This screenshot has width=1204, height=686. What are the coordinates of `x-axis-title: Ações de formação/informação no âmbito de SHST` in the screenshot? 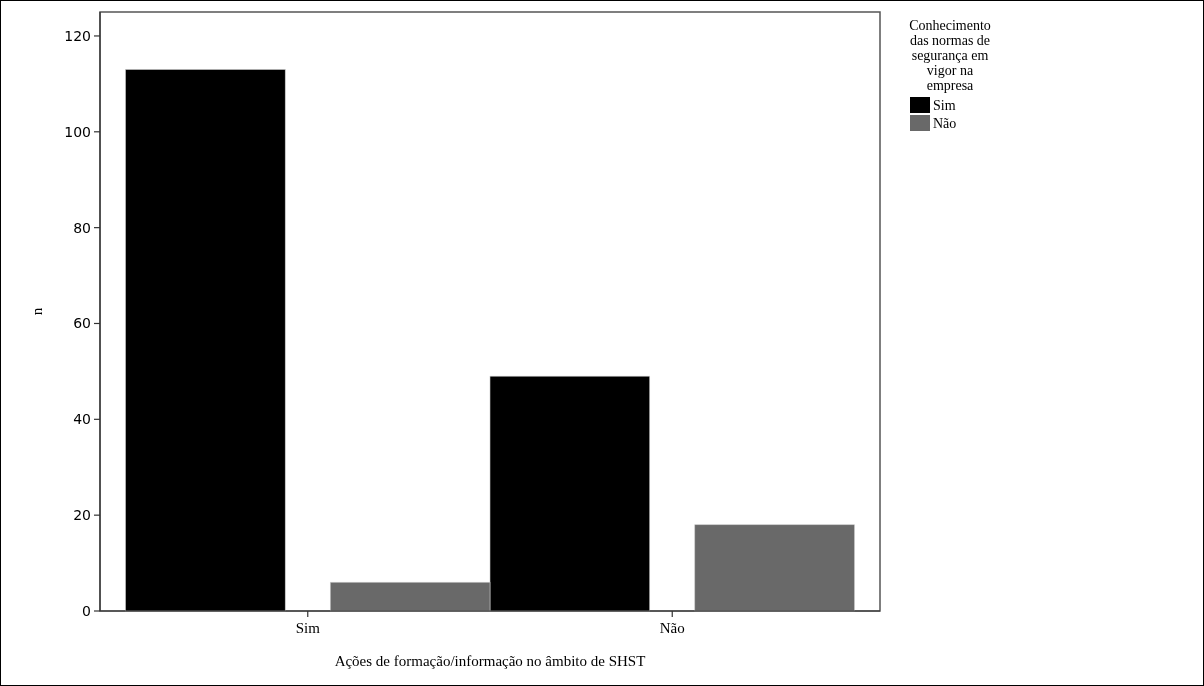 It's located at (490, 661).